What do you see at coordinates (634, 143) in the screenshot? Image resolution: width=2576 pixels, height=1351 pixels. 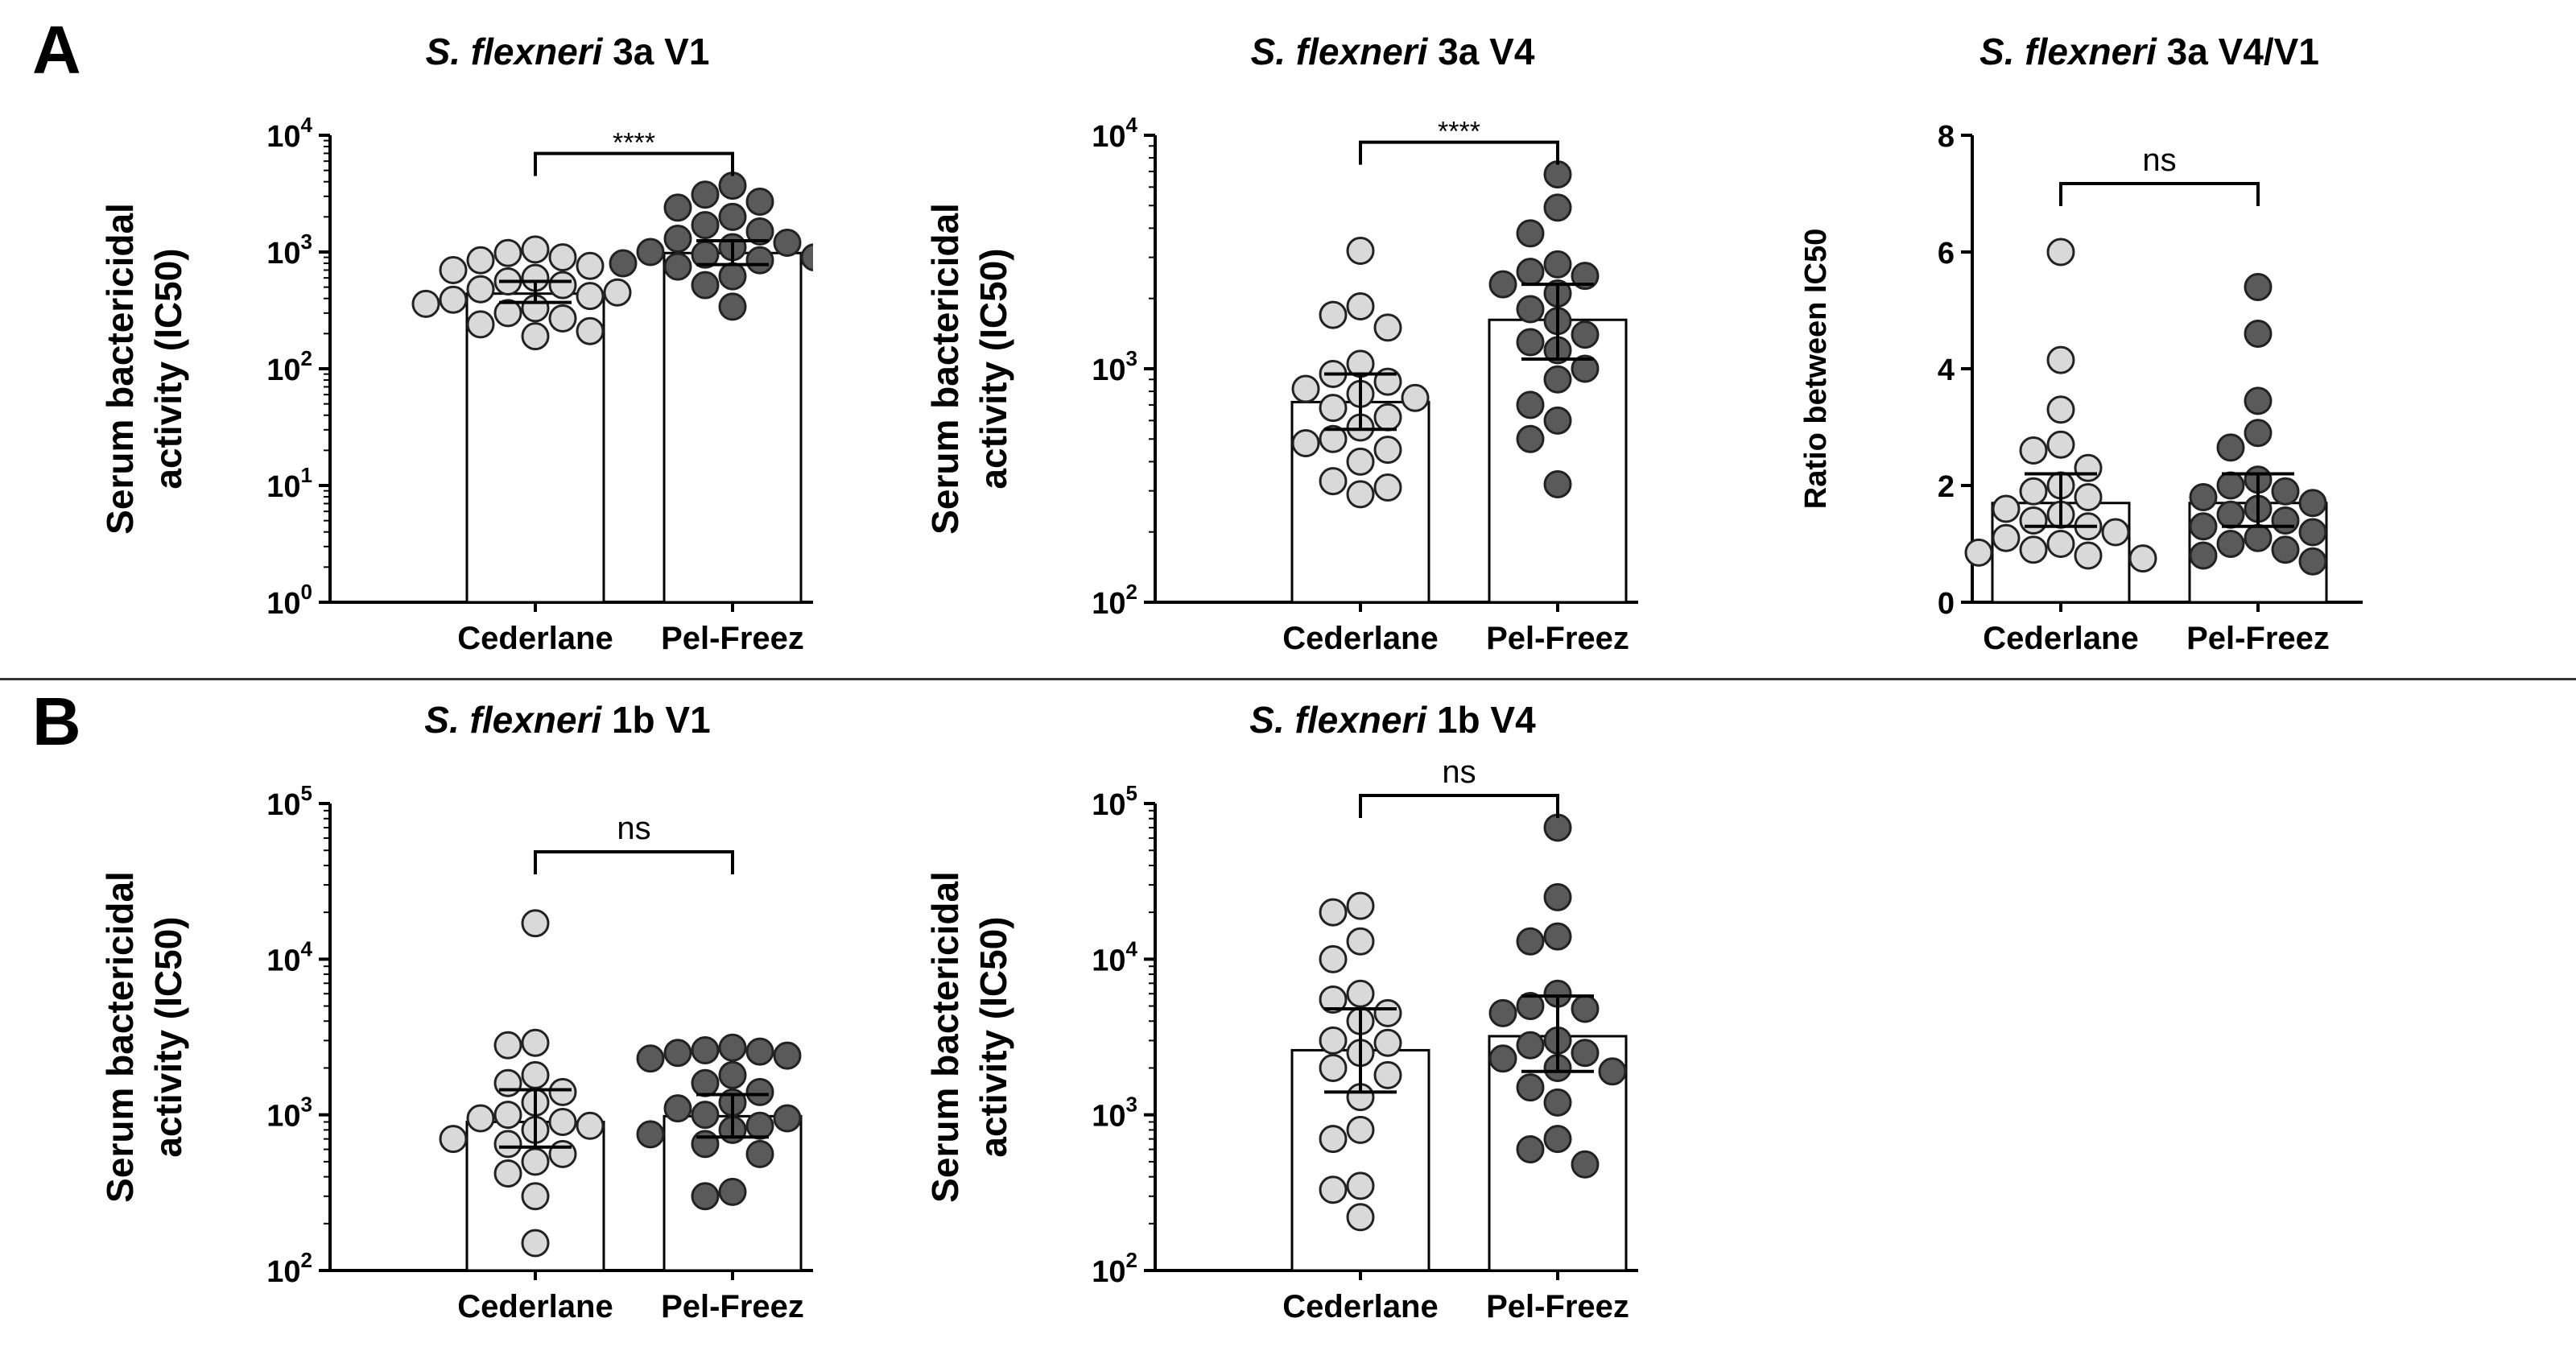 I see `significance-label: ****` at bounding box center [634, 143].